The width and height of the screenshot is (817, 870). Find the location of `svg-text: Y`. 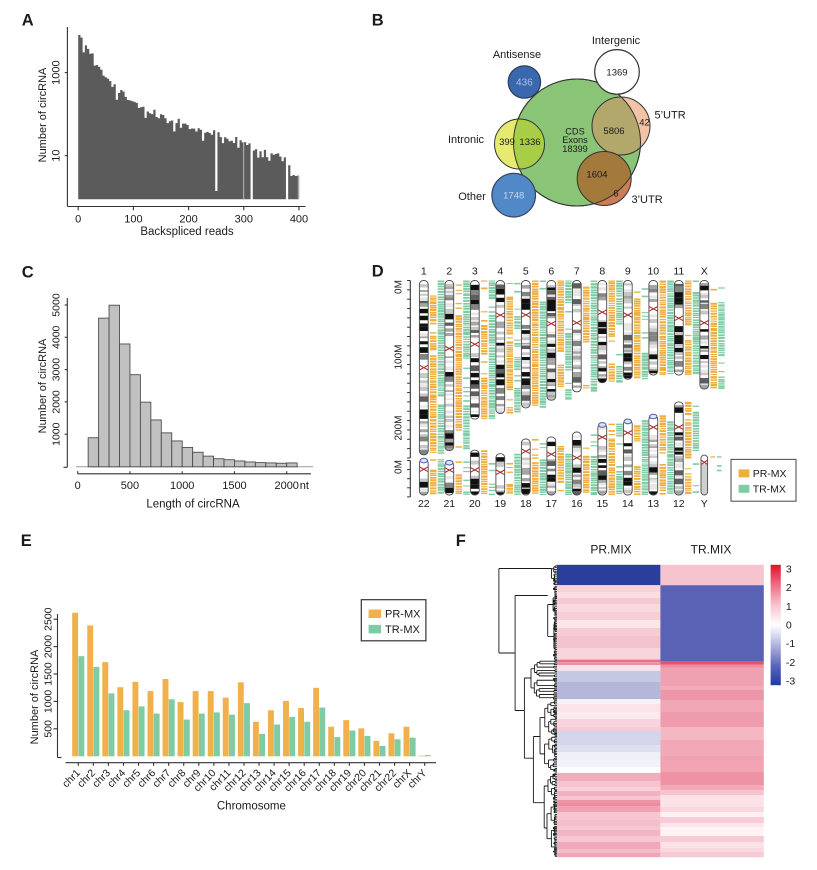

svg-text: Y is located at coordinates (704, 504).